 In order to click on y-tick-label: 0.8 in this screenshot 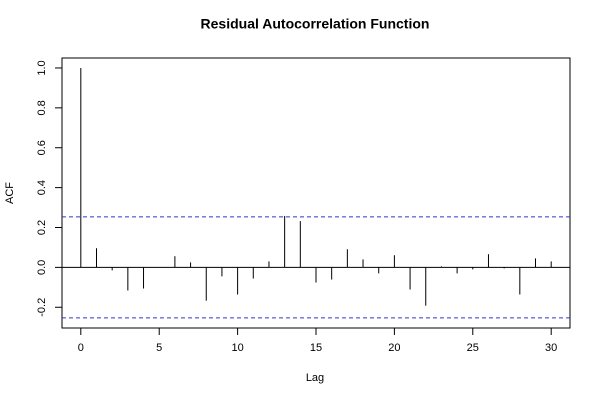, I will do `click(42, 107)`.